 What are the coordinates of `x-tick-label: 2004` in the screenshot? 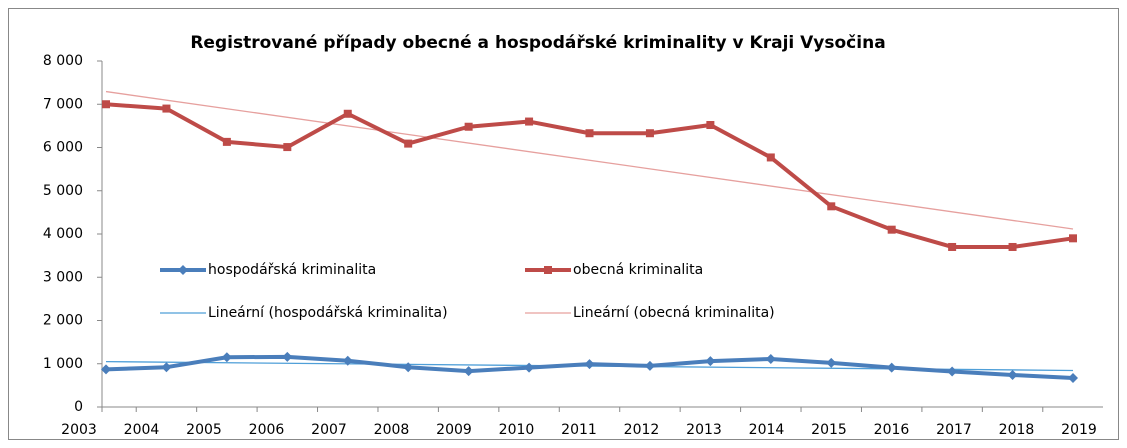 It's located at (142, 430).